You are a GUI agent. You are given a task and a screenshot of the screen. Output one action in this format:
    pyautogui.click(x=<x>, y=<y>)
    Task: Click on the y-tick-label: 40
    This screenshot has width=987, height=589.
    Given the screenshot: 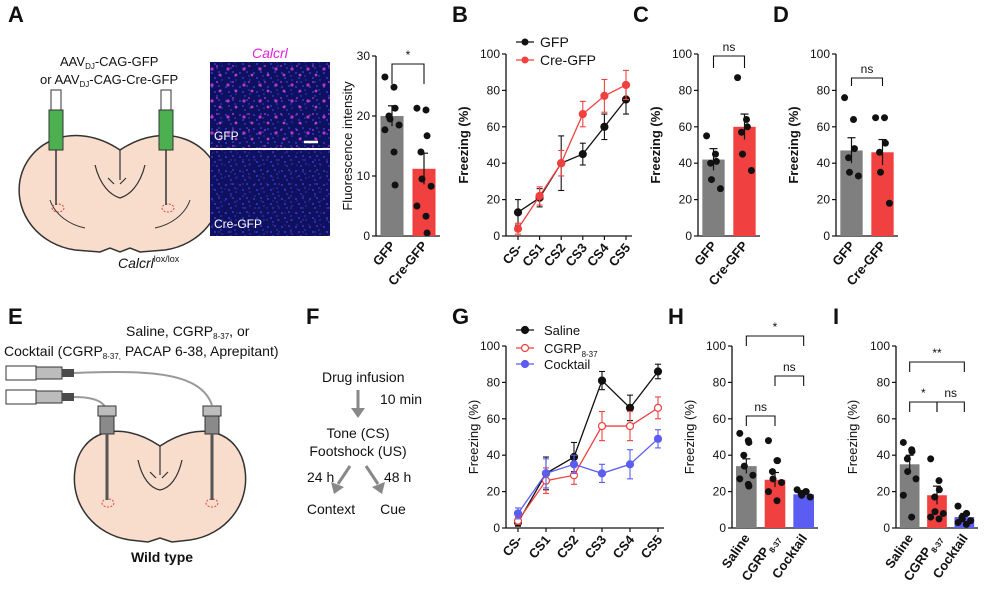 What is the action you would take?
    pyautogui.click(x=686, y=163)
    